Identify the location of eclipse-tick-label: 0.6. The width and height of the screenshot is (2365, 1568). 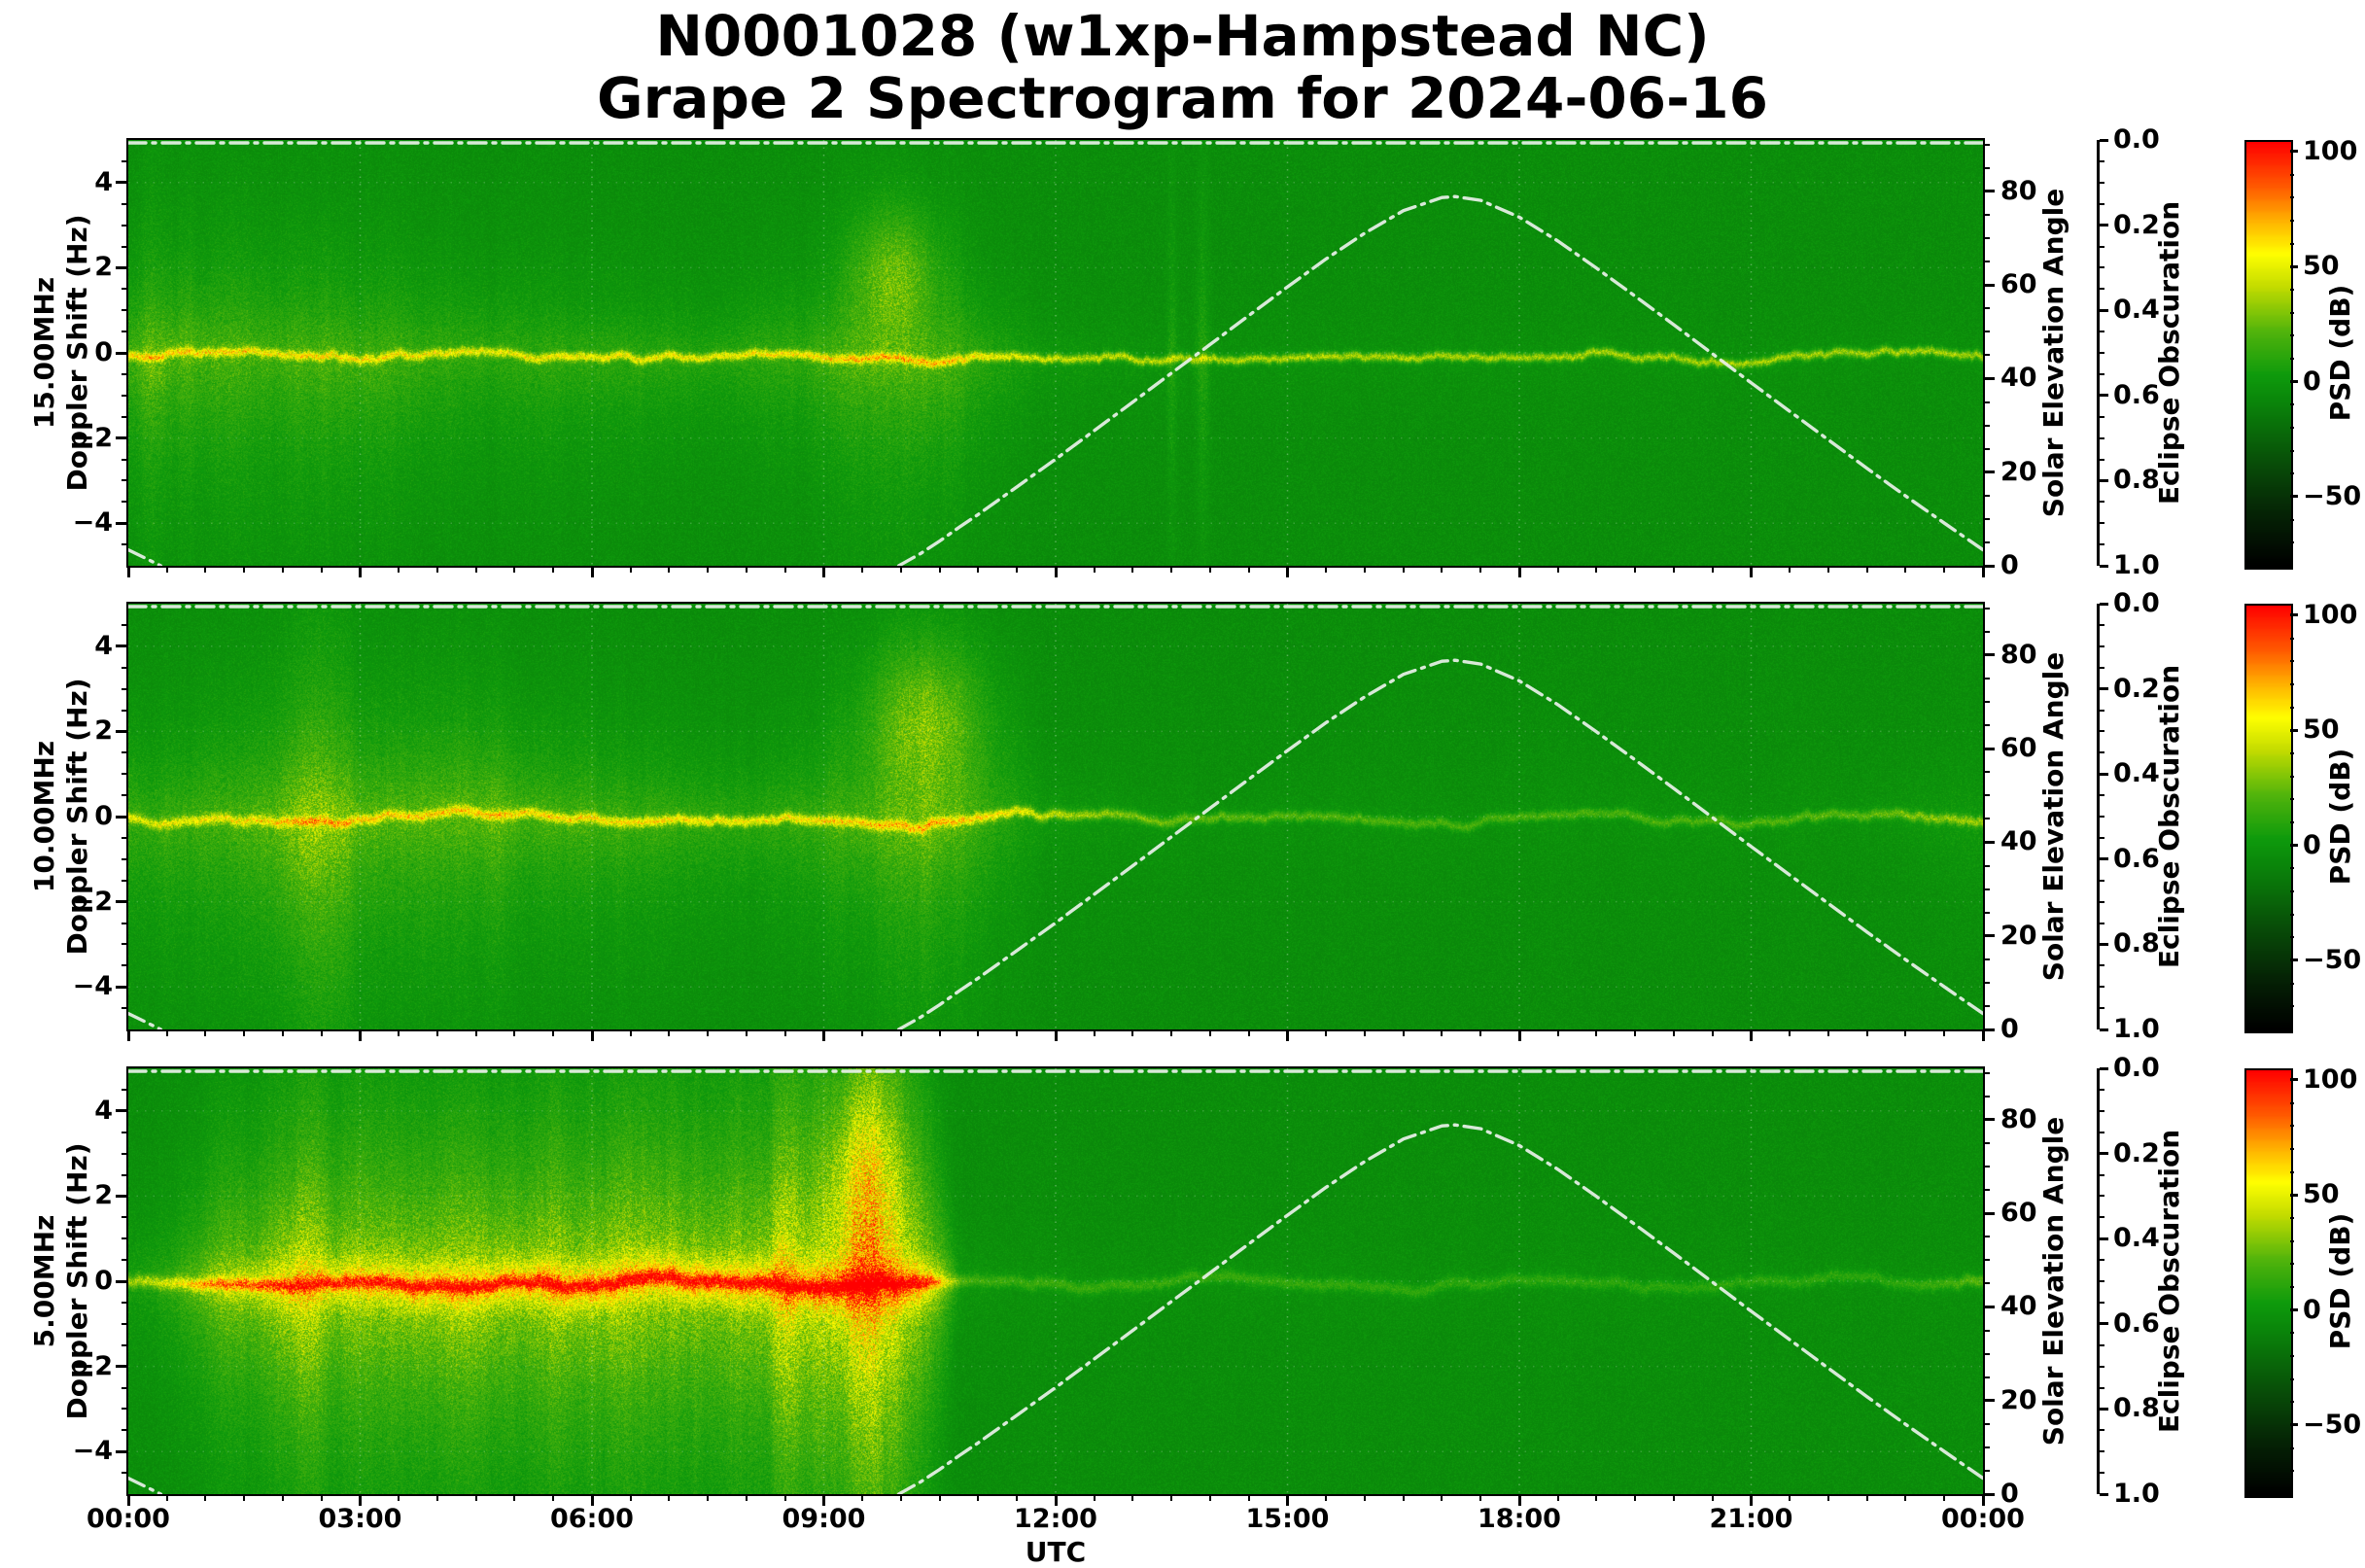
(2136, 858).